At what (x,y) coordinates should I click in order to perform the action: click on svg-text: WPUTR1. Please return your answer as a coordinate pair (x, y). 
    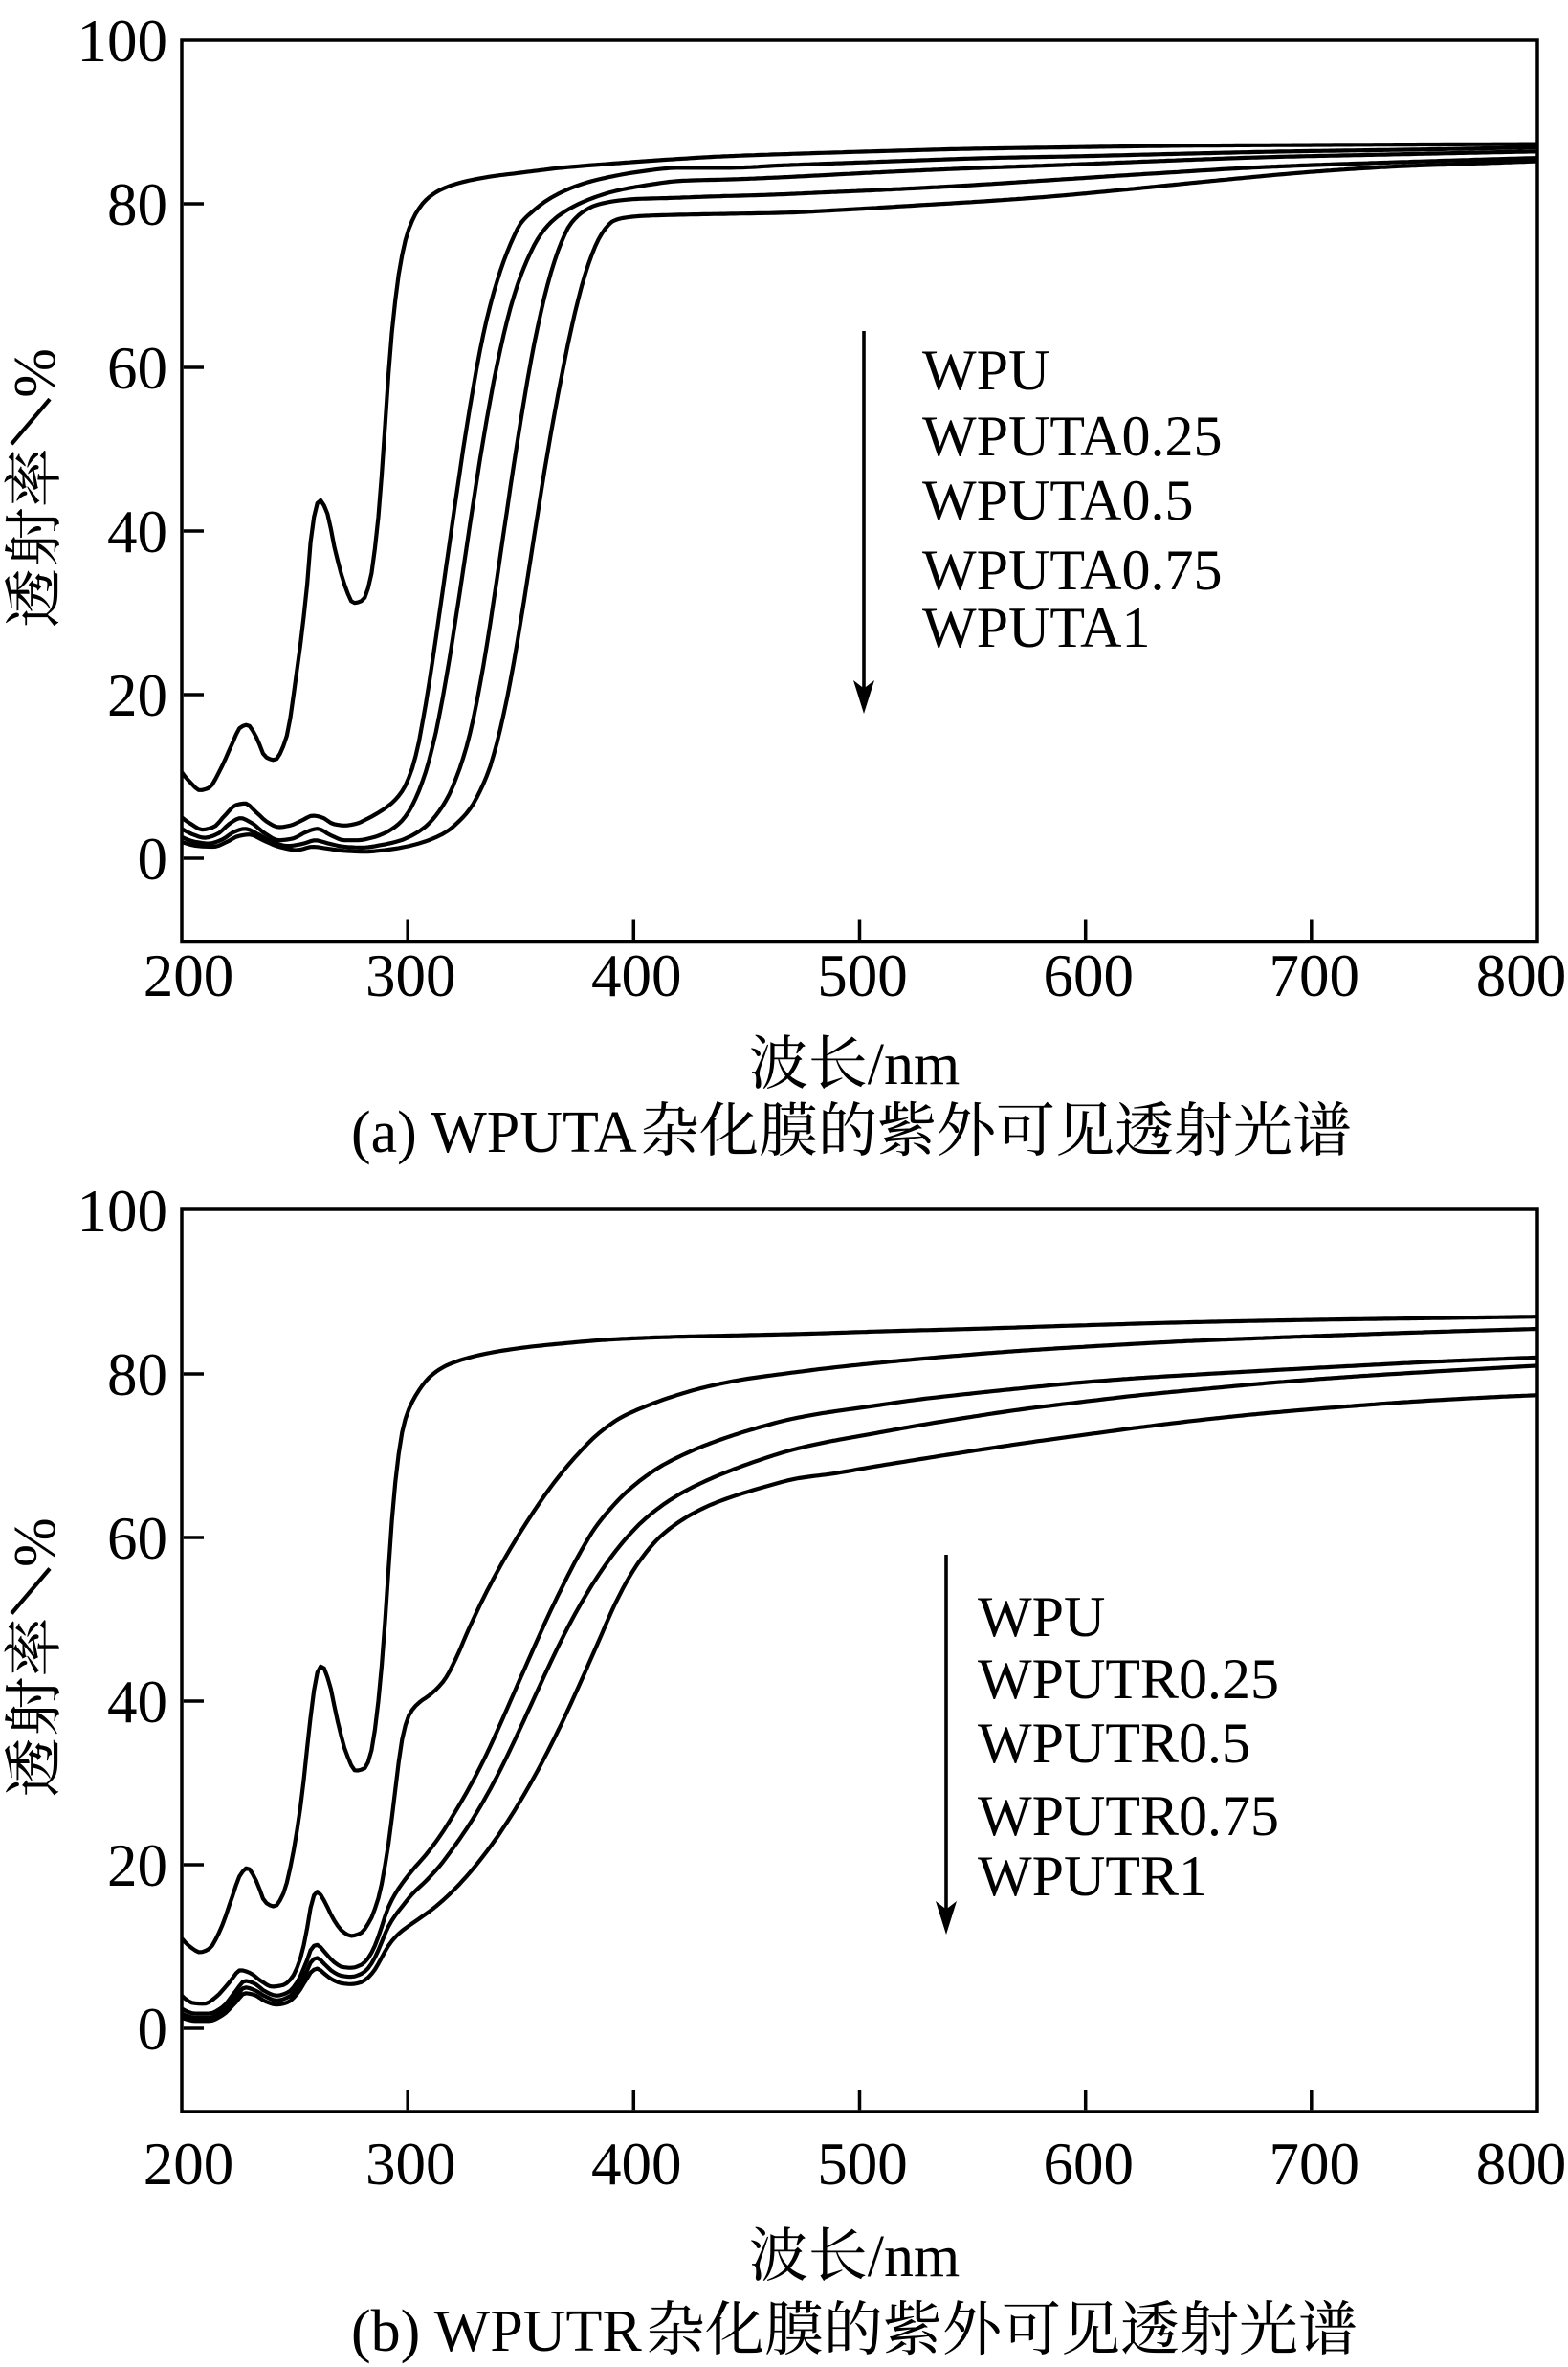
    Looking at the image, I should click on (1092, 1876).